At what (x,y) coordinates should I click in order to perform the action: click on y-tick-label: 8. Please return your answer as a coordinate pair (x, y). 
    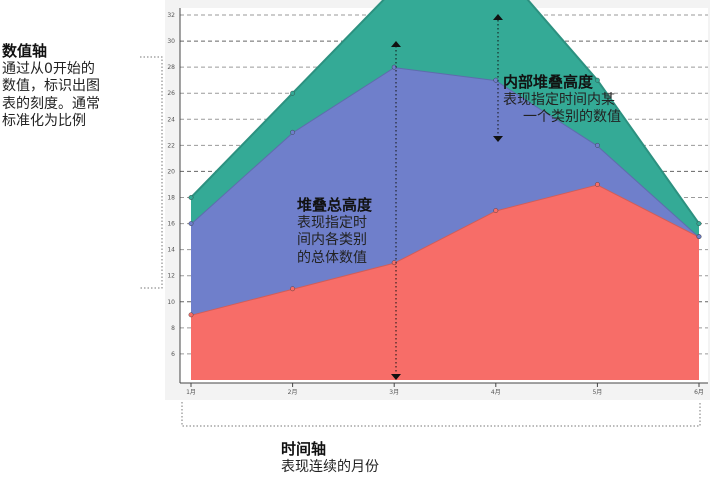
    Looking at the image, I should click on (173, 328).